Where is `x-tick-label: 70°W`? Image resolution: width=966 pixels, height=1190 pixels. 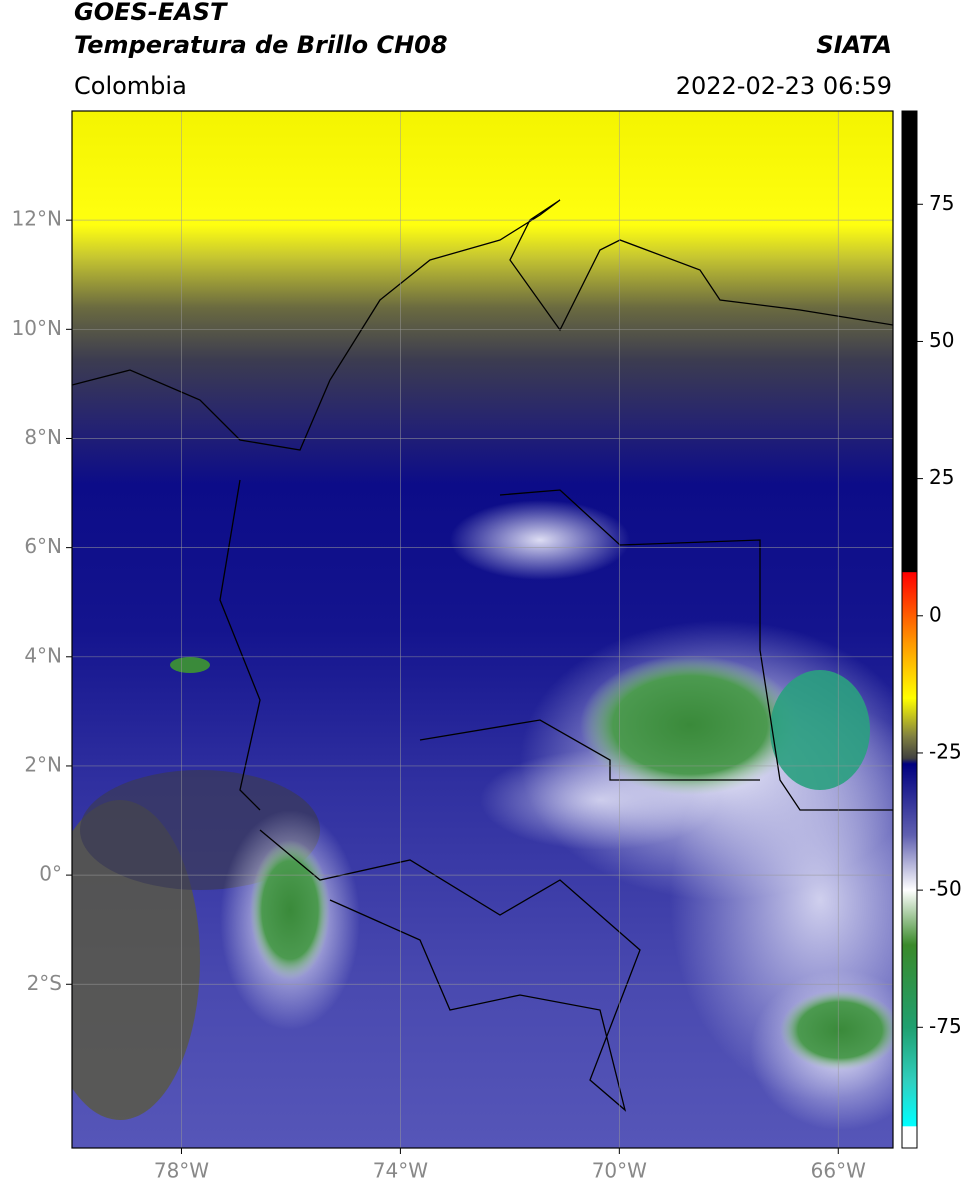 x-tick-label: 70°W is located at coordinates (619, 1171).